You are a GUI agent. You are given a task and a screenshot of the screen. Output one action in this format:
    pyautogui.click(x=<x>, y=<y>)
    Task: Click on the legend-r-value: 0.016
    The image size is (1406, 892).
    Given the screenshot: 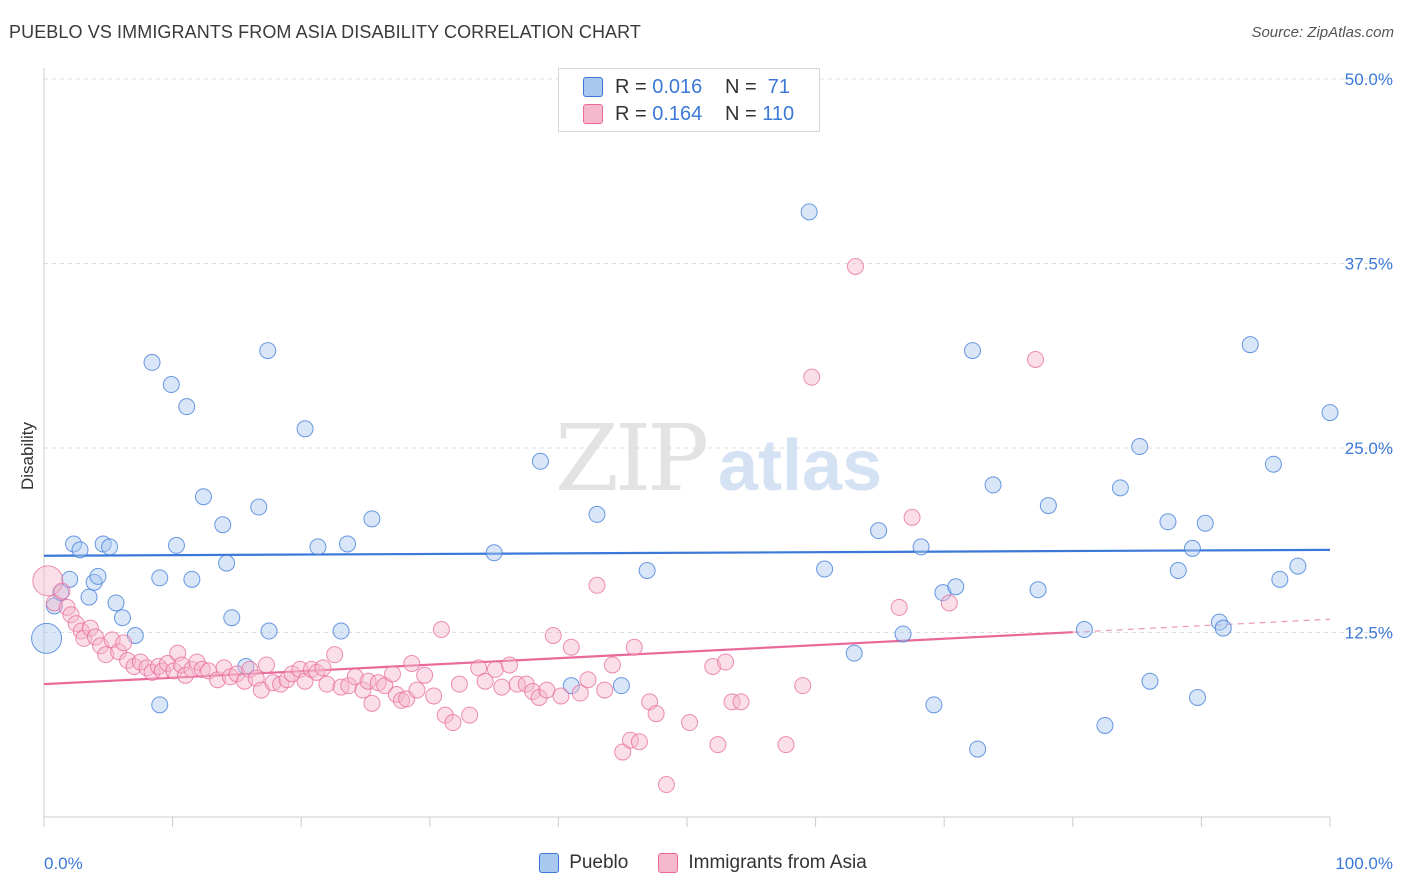 What is the action you would take?
    pyautogui.click(x=677, y=86)
    